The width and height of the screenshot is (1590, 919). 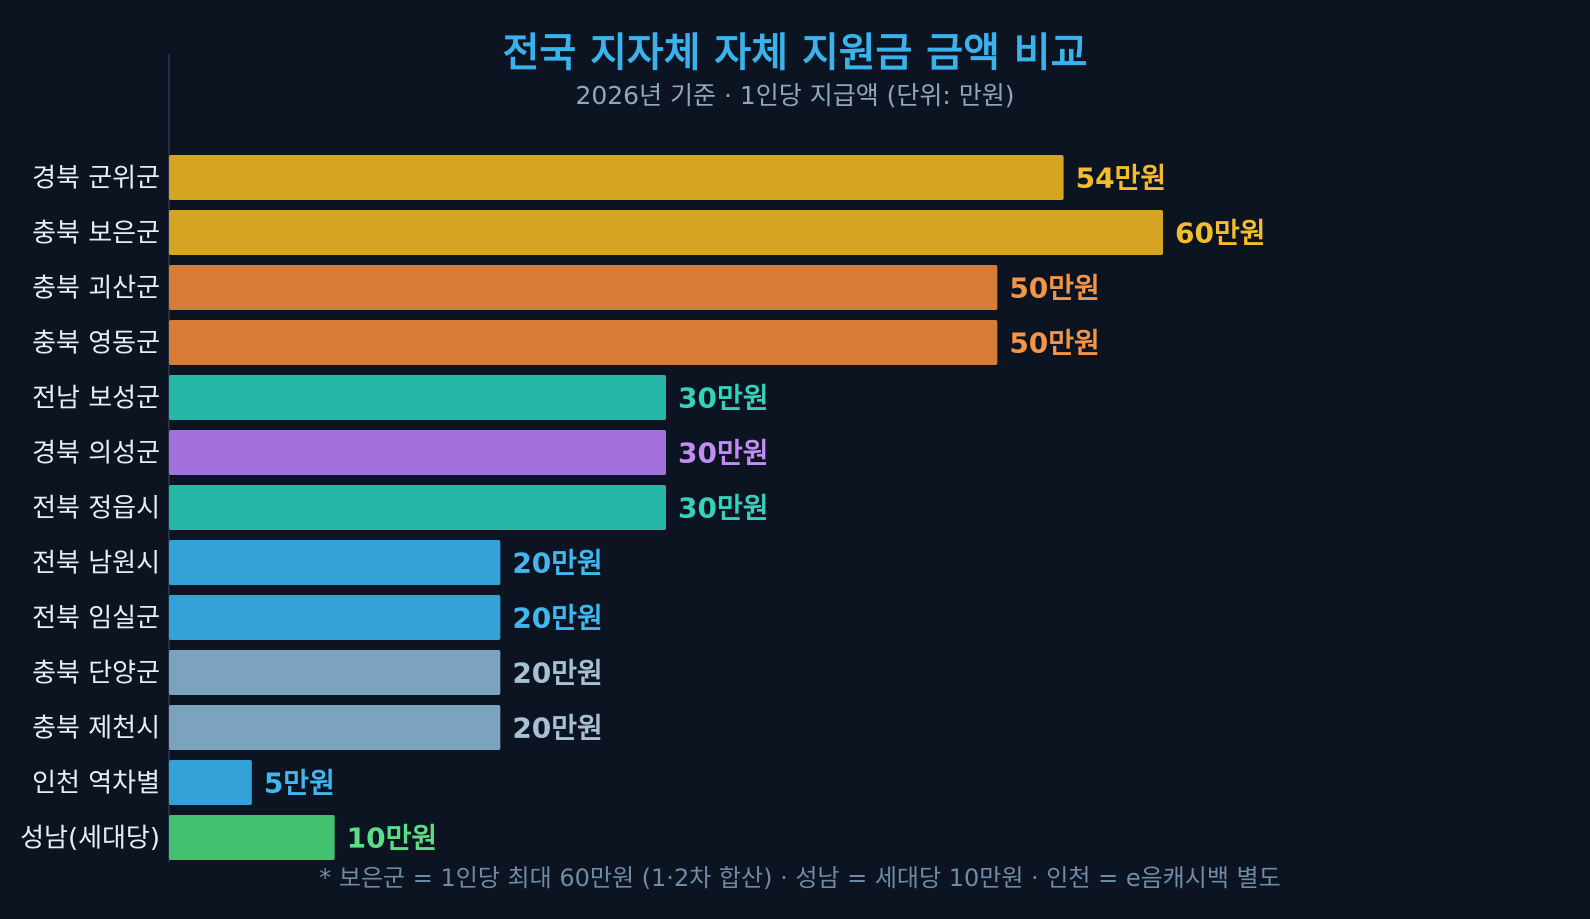 What do you see at coordinates (1121, 178) in the screenshot?
I see `value-label: 54만원` at bounding box center [1121, 178].